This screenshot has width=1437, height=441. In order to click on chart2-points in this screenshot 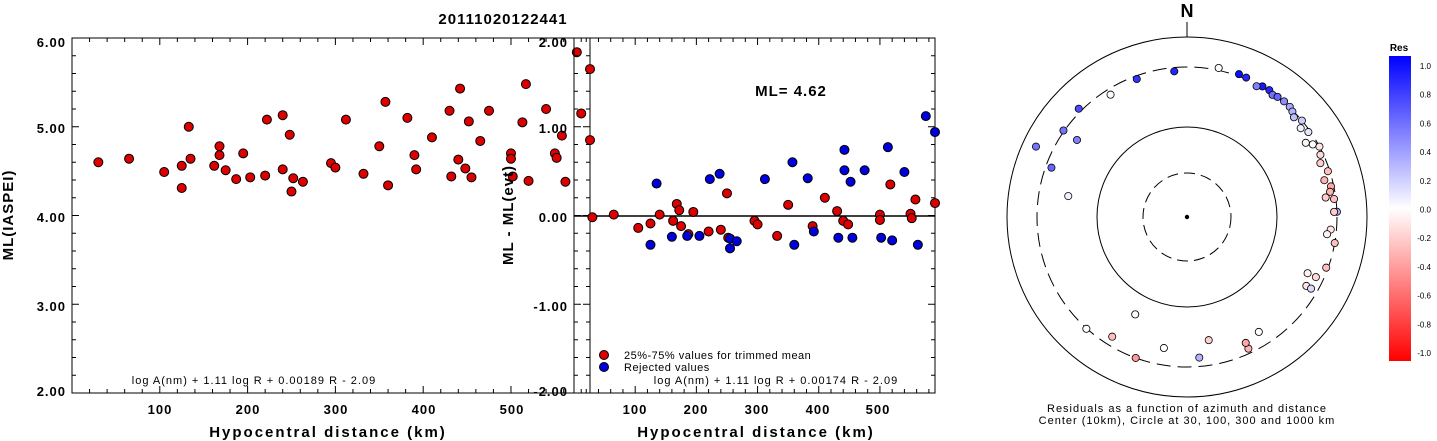, I will do `click(763, 182)`.